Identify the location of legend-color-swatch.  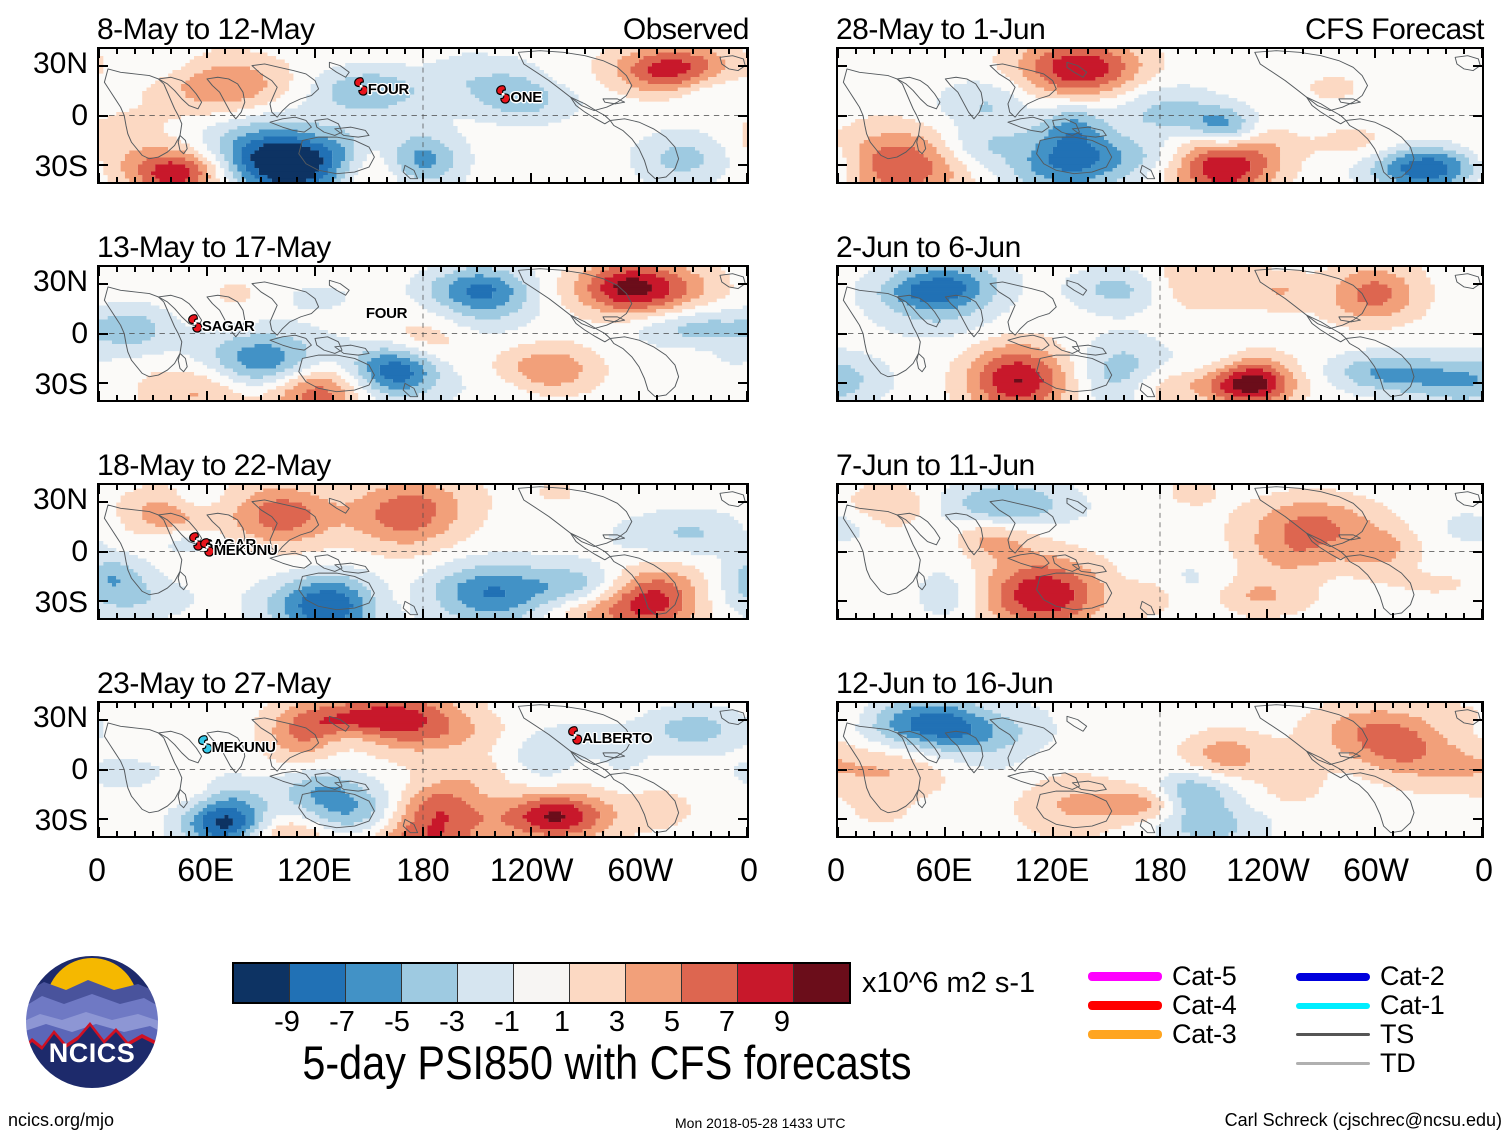
(1125, 1005).